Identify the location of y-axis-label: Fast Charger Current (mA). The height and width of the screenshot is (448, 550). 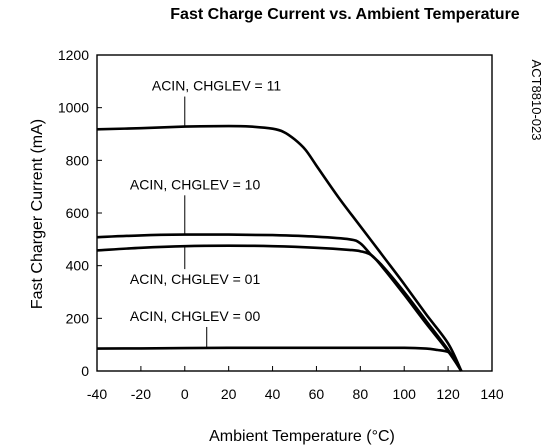
(37, 214).